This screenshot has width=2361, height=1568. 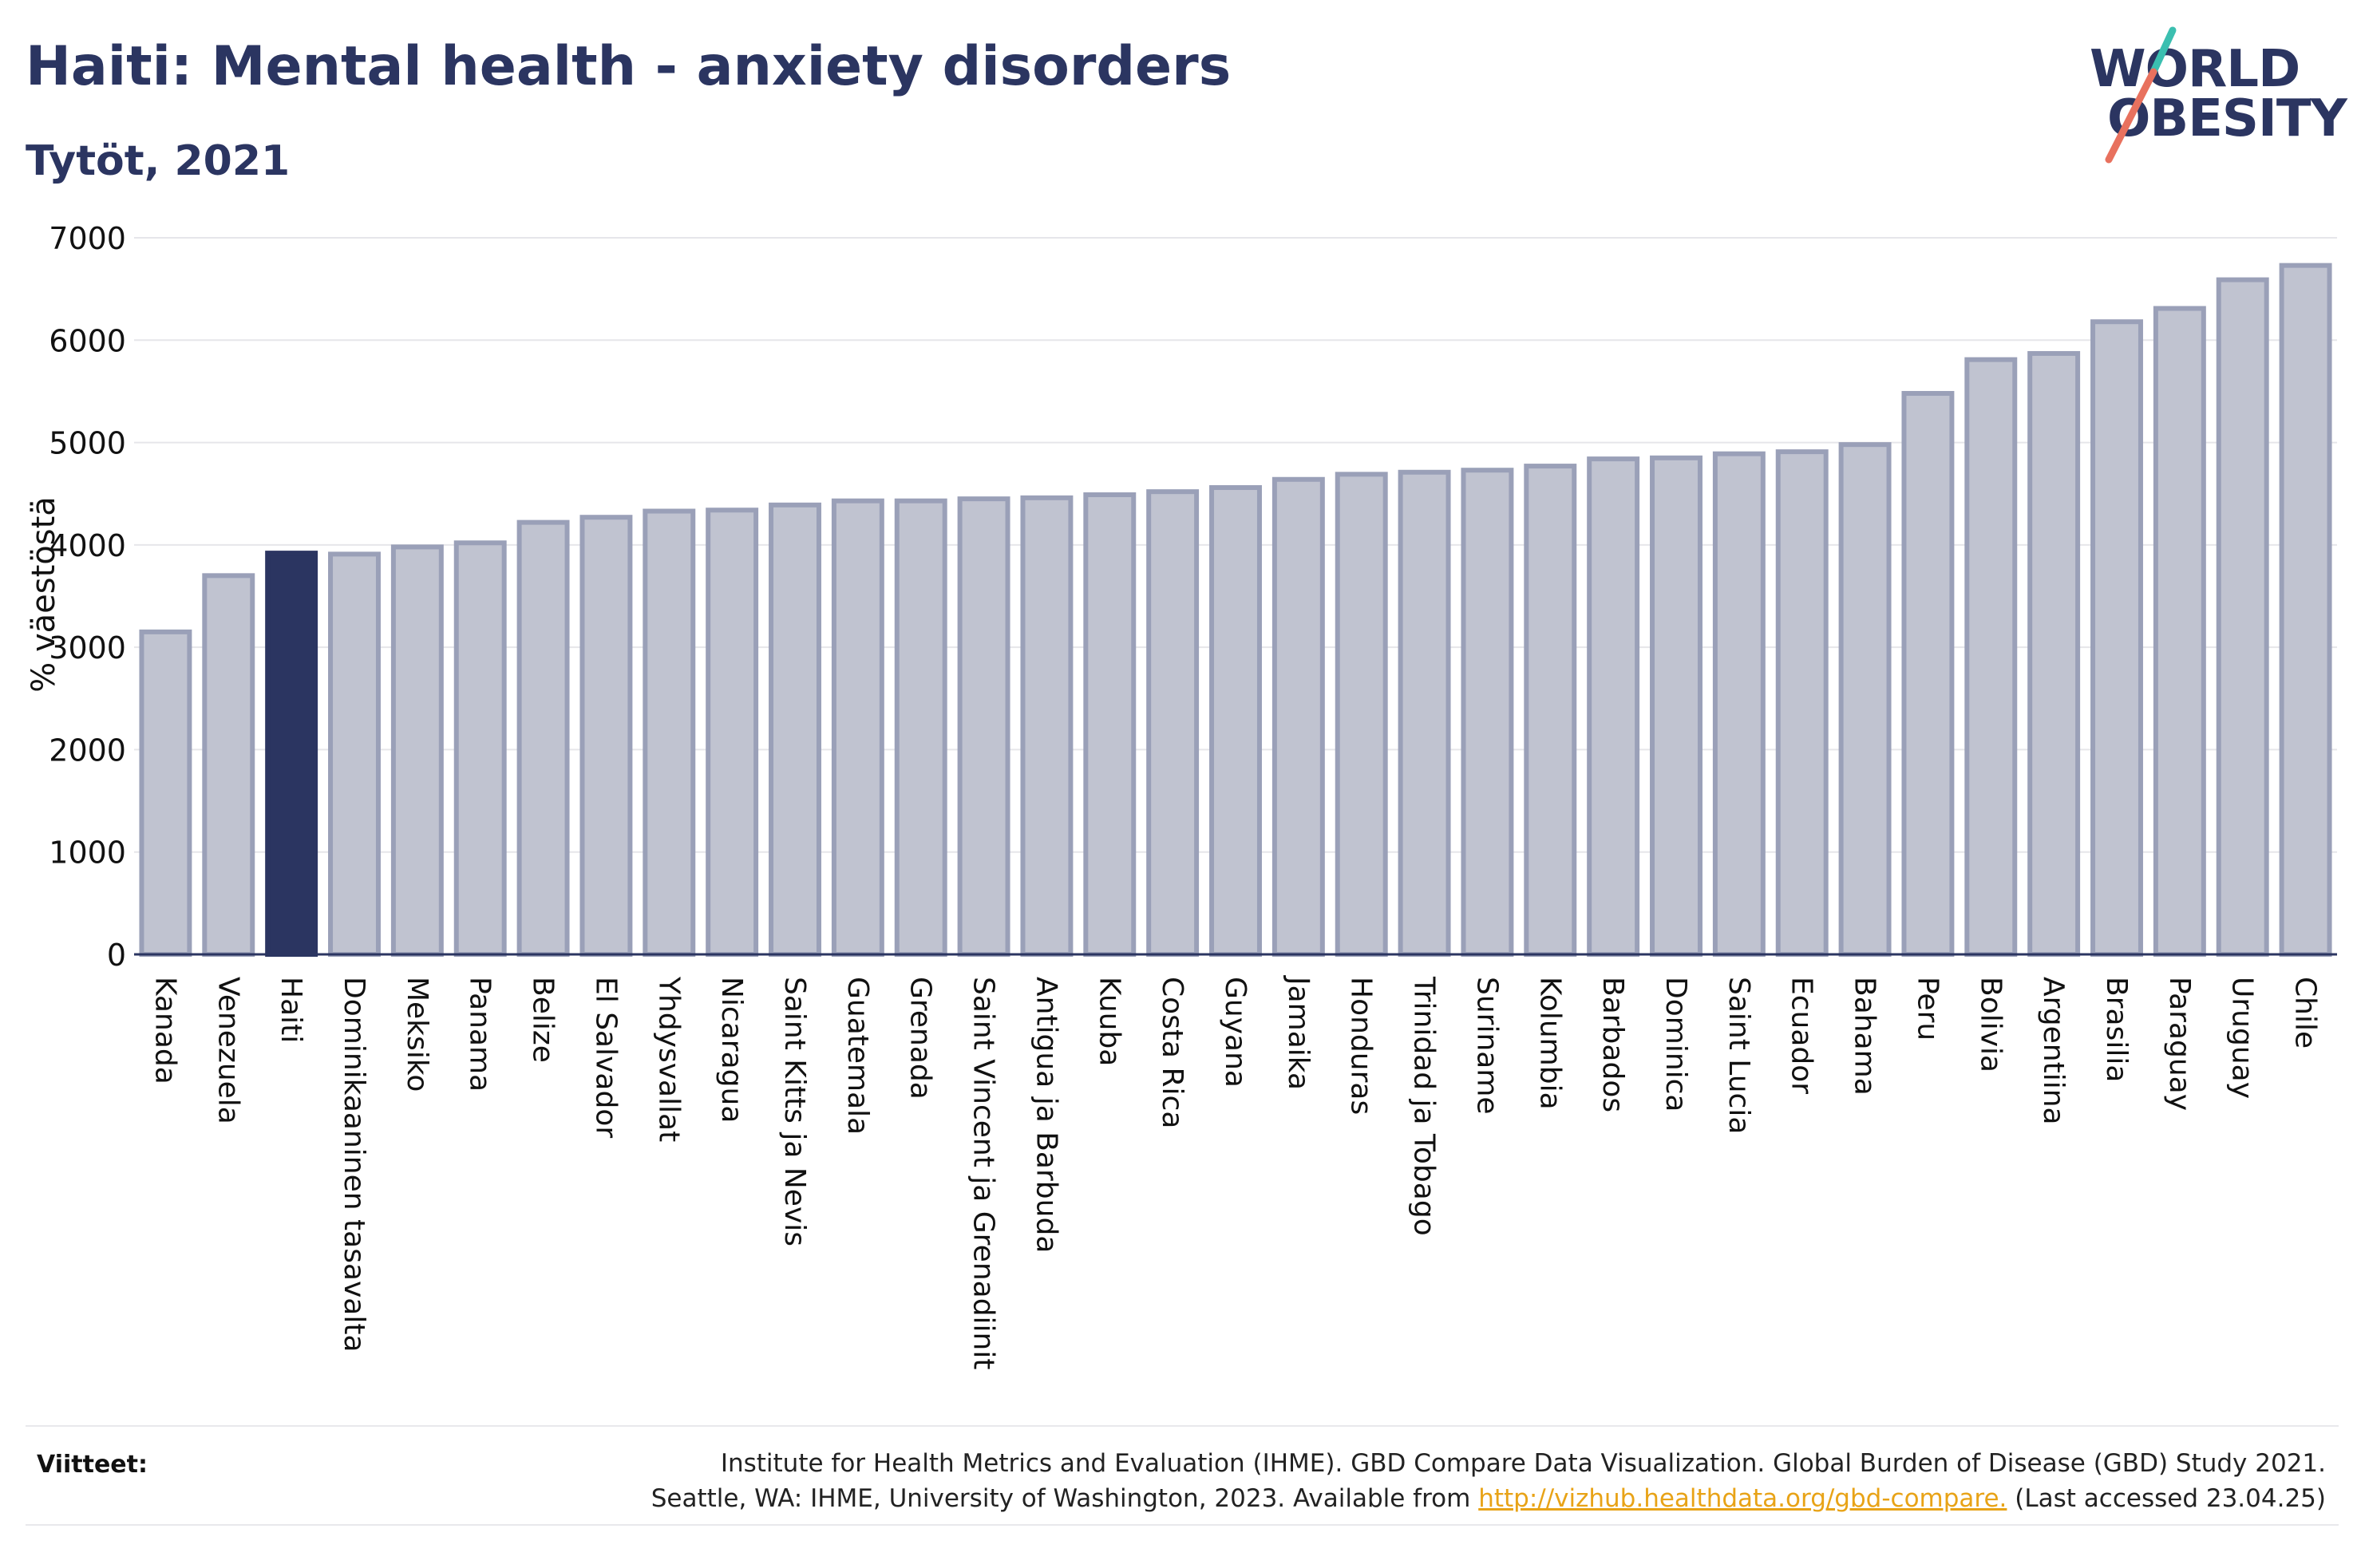 I want to click on bar-meksiko, so click(x=417, y=750).